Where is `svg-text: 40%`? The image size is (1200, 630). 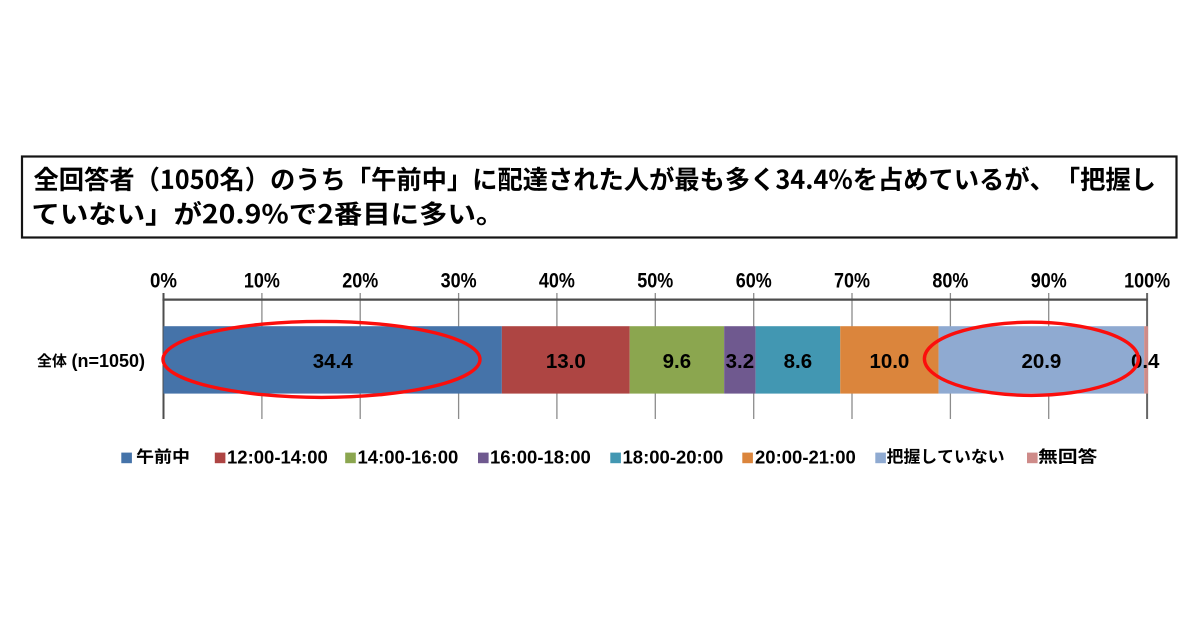 svg-text: 40% is located at coordinates (557, 280).